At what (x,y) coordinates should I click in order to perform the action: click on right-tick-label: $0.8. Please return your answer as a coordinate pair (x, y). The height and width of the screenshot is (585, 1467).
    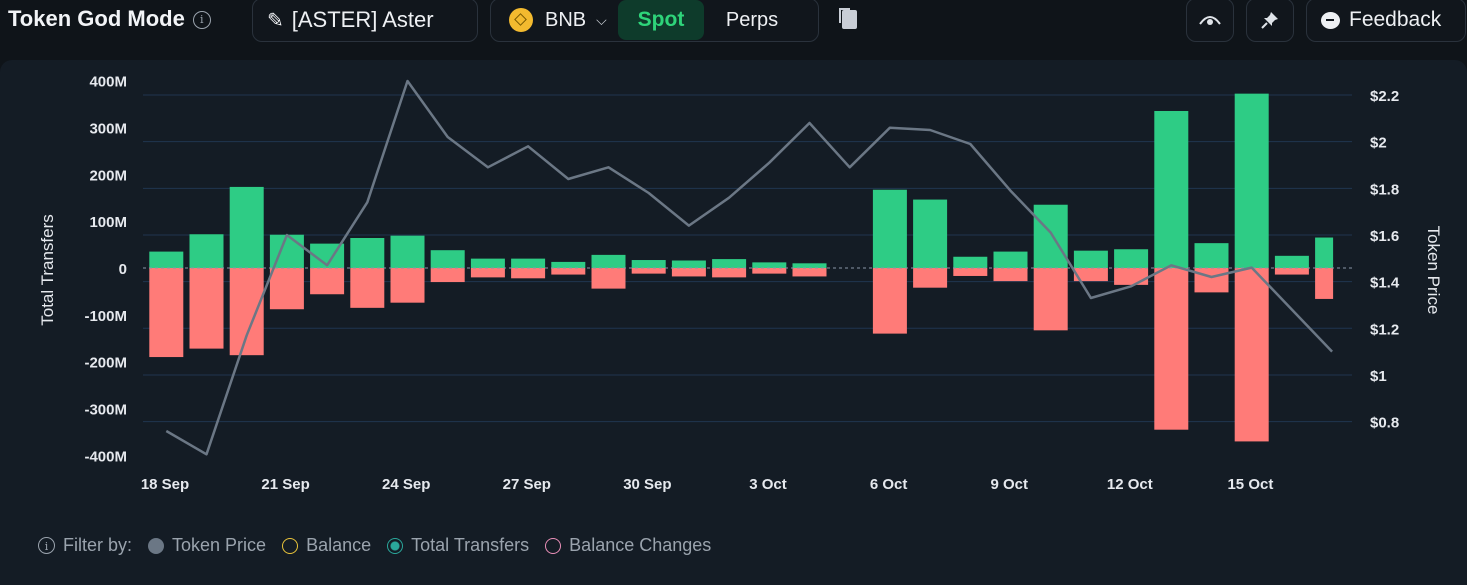
    Looking at the image, I should click on (1384, 423).